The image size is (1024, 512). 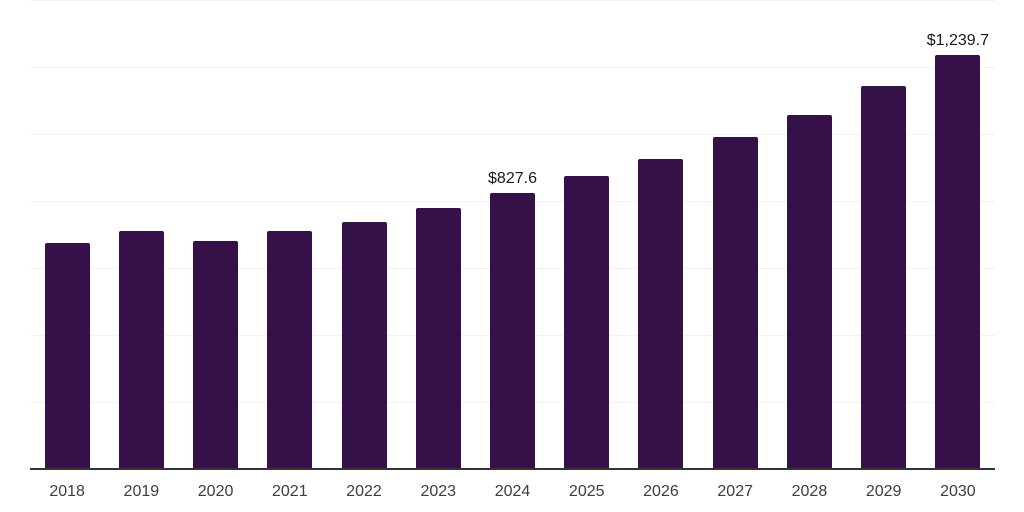 What do you see at coordinates (512, 469) in the screenshot?
I see `x-axis-line` at bounding box center [512, 469].